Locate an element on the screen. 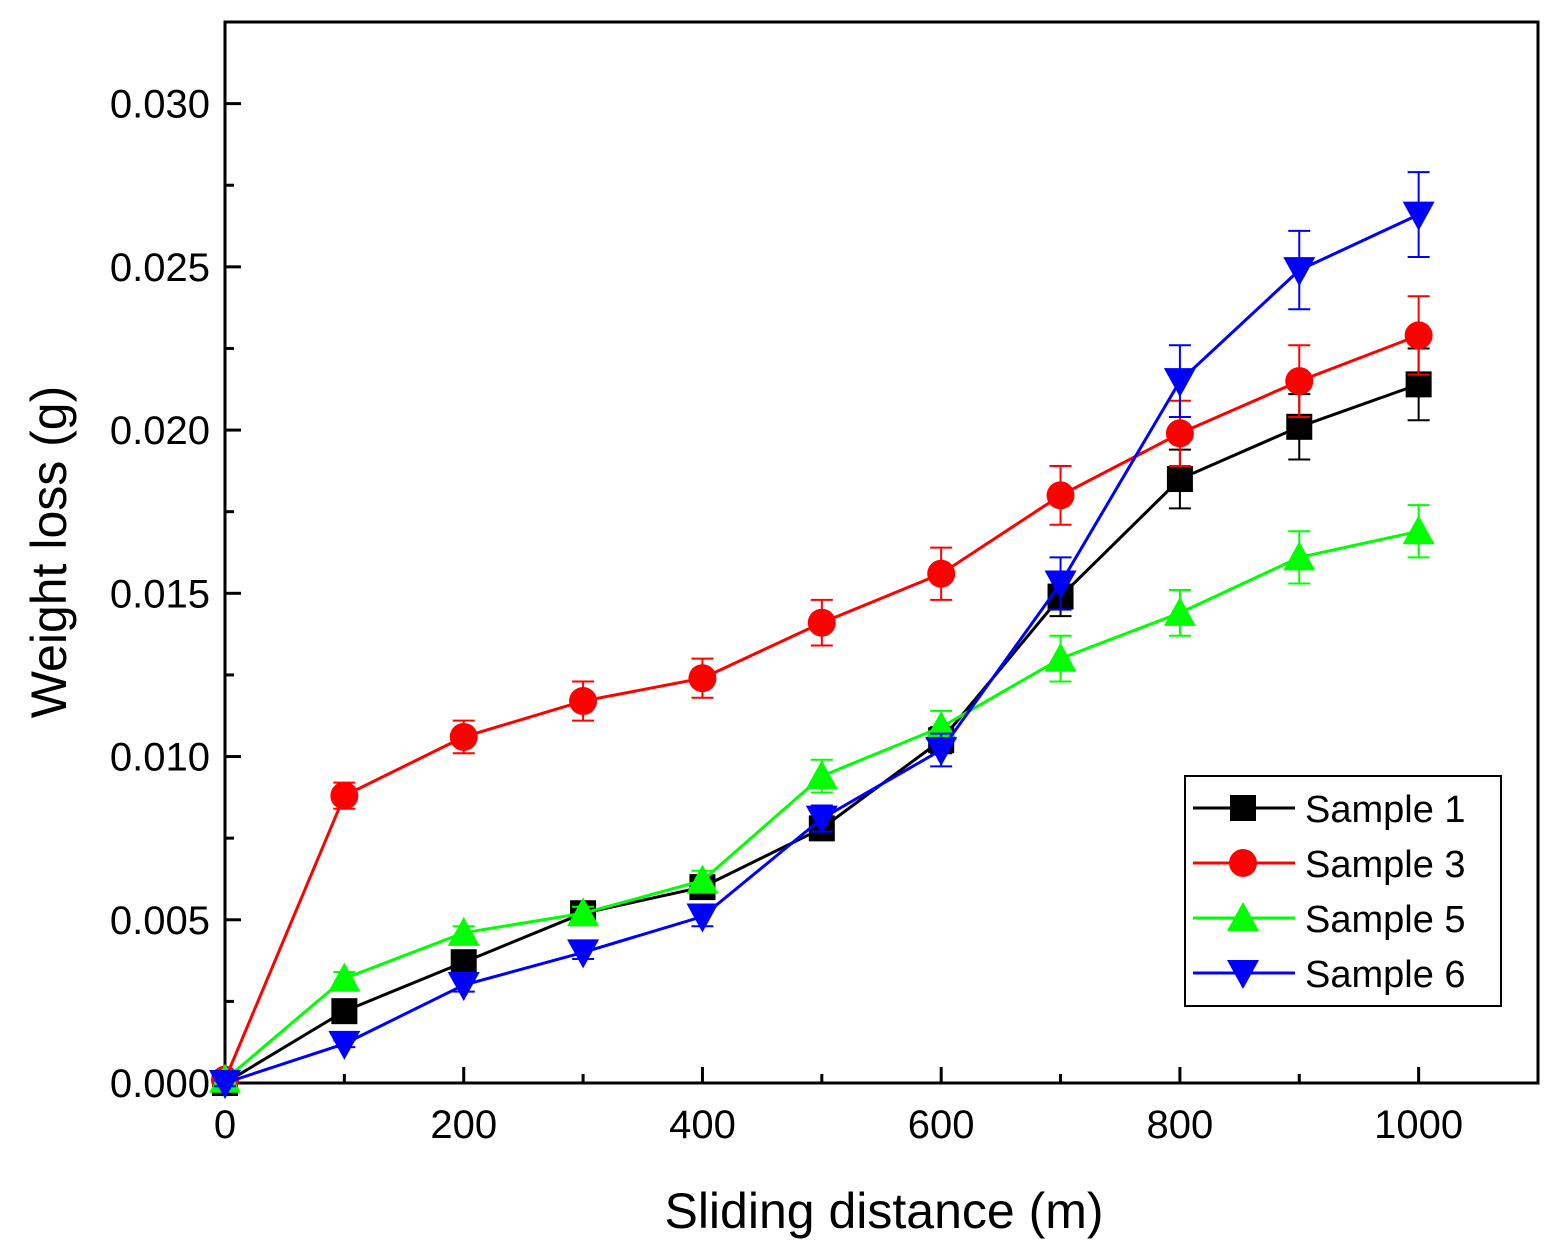 The height and width of the screenshot is (1250, 1561). legend-item: Sample 3 is located at coordinates (1329, 865).